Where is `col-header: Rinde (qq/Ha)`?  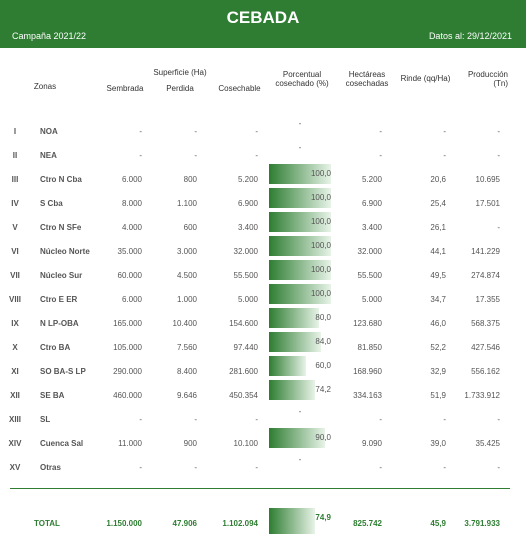
col-header: Rinde (qq/Ha) is located at coordinates (425, 78).